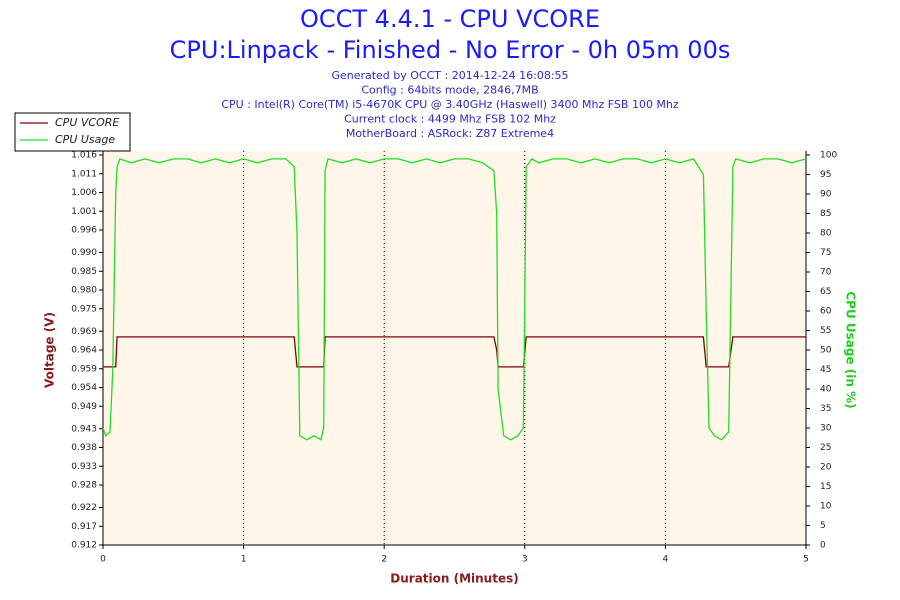 The width and height of the screenshot is (900, 600). Describe the element at coordinates (84, 486) in the screenshot. I see `y-tick-label: 0.928` at that location.